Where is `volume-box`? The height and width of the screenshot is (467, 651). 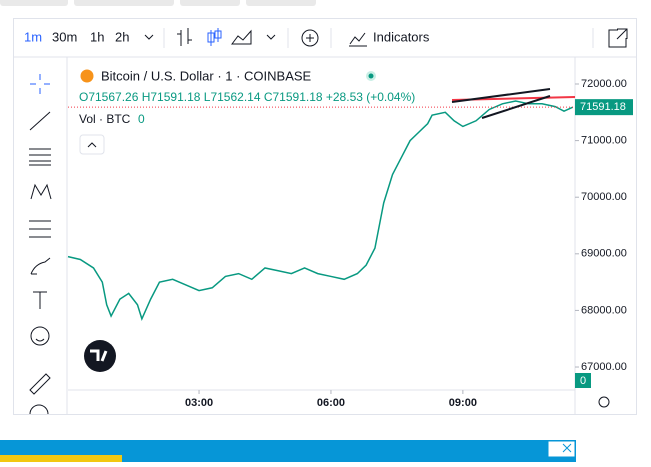
volume-box is located at coordinates (583, 380).